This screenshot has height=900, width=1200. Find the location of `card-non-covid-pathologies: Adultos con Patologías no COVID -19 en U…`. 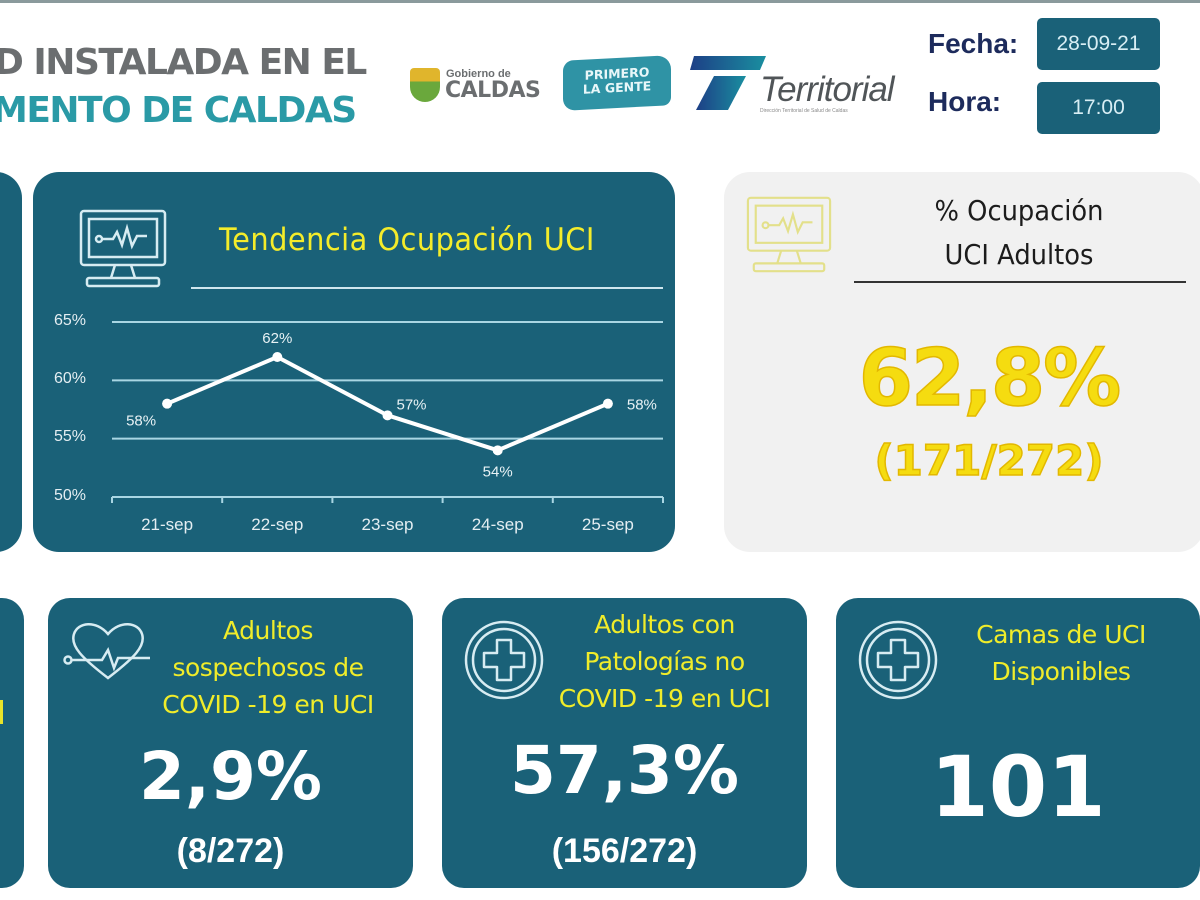

card-non-covid-pathologies: Adultos con Patologías no COVID -19 en U… is located at coordinates (624, 743).